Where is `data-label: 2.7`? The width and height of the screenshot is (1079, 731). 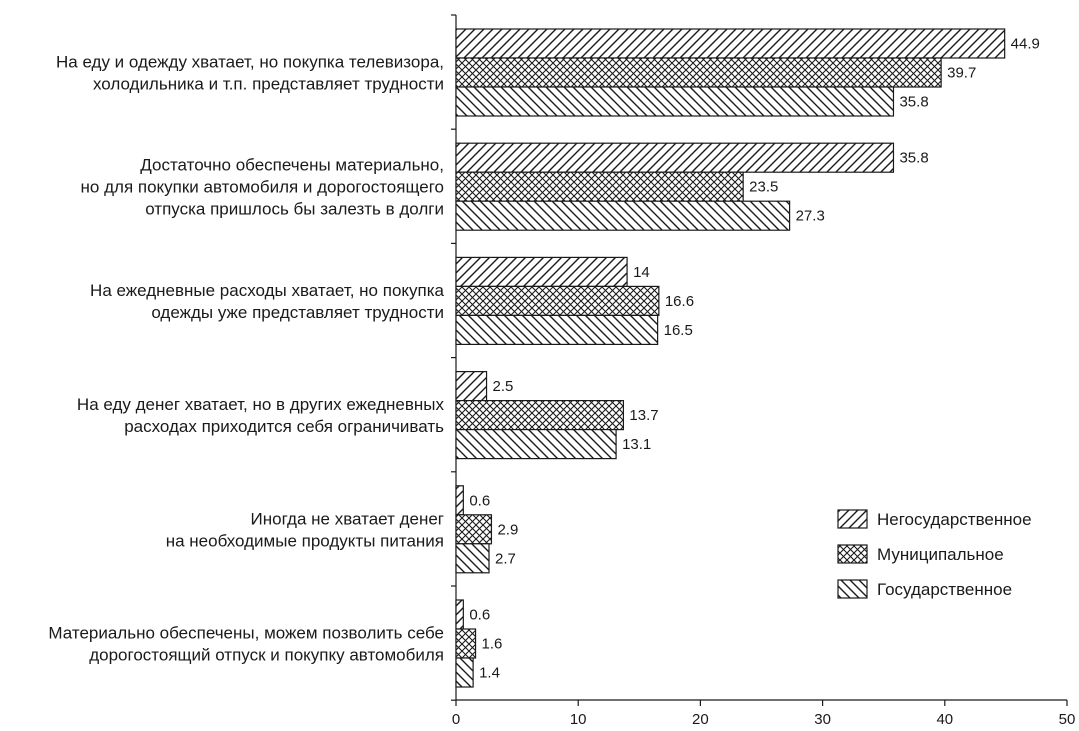 data-label: 2.7 is located at coordinates (505, 558).